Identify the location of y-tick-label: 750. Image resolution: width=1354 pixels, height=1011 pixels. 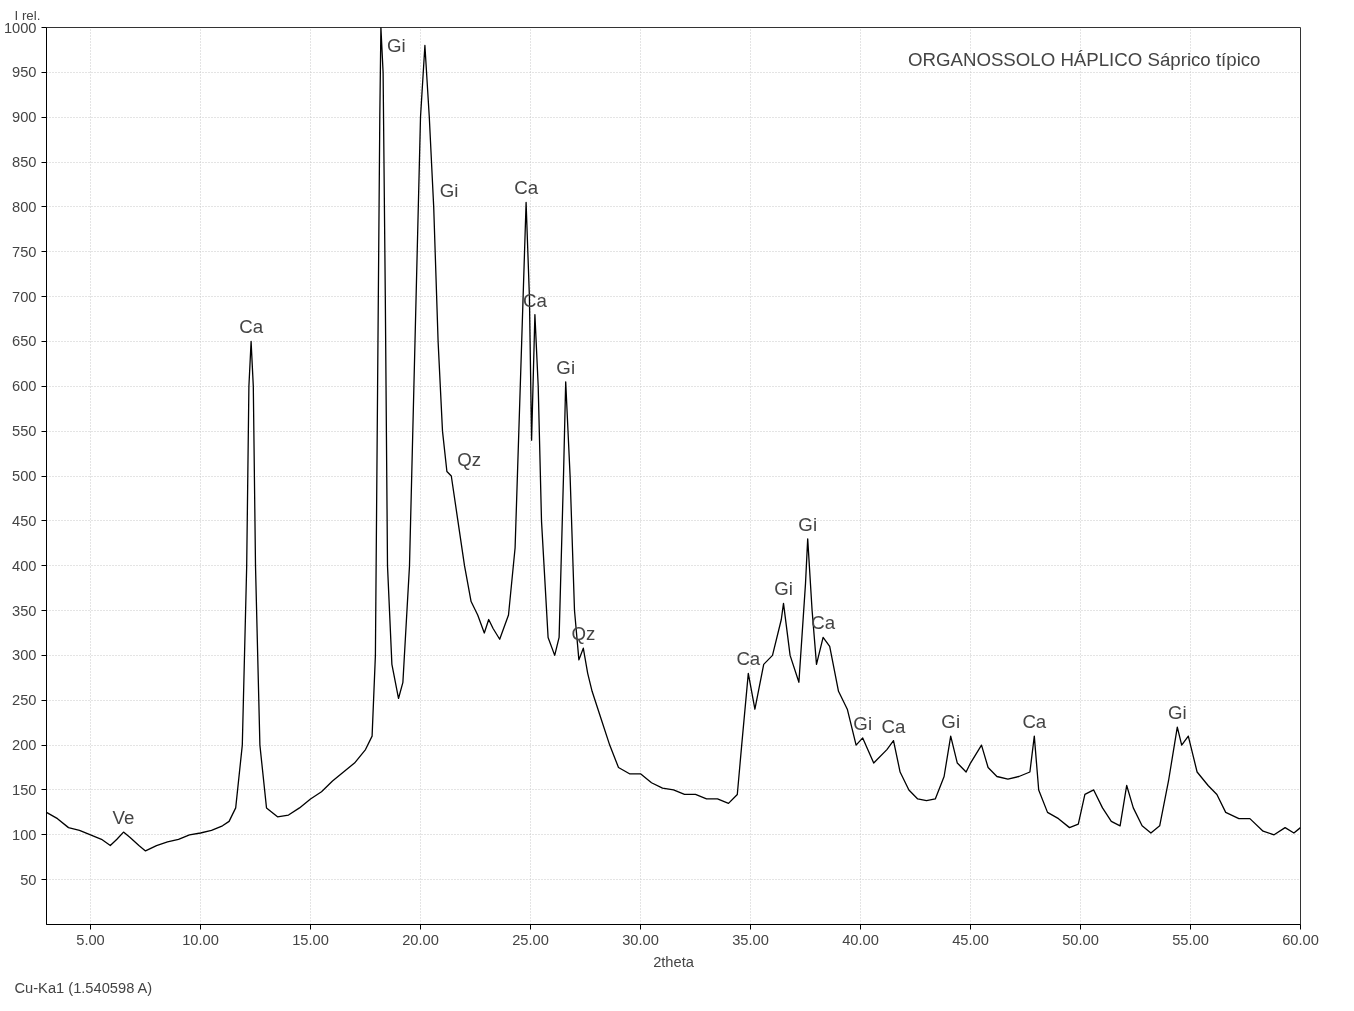
(24, 251).